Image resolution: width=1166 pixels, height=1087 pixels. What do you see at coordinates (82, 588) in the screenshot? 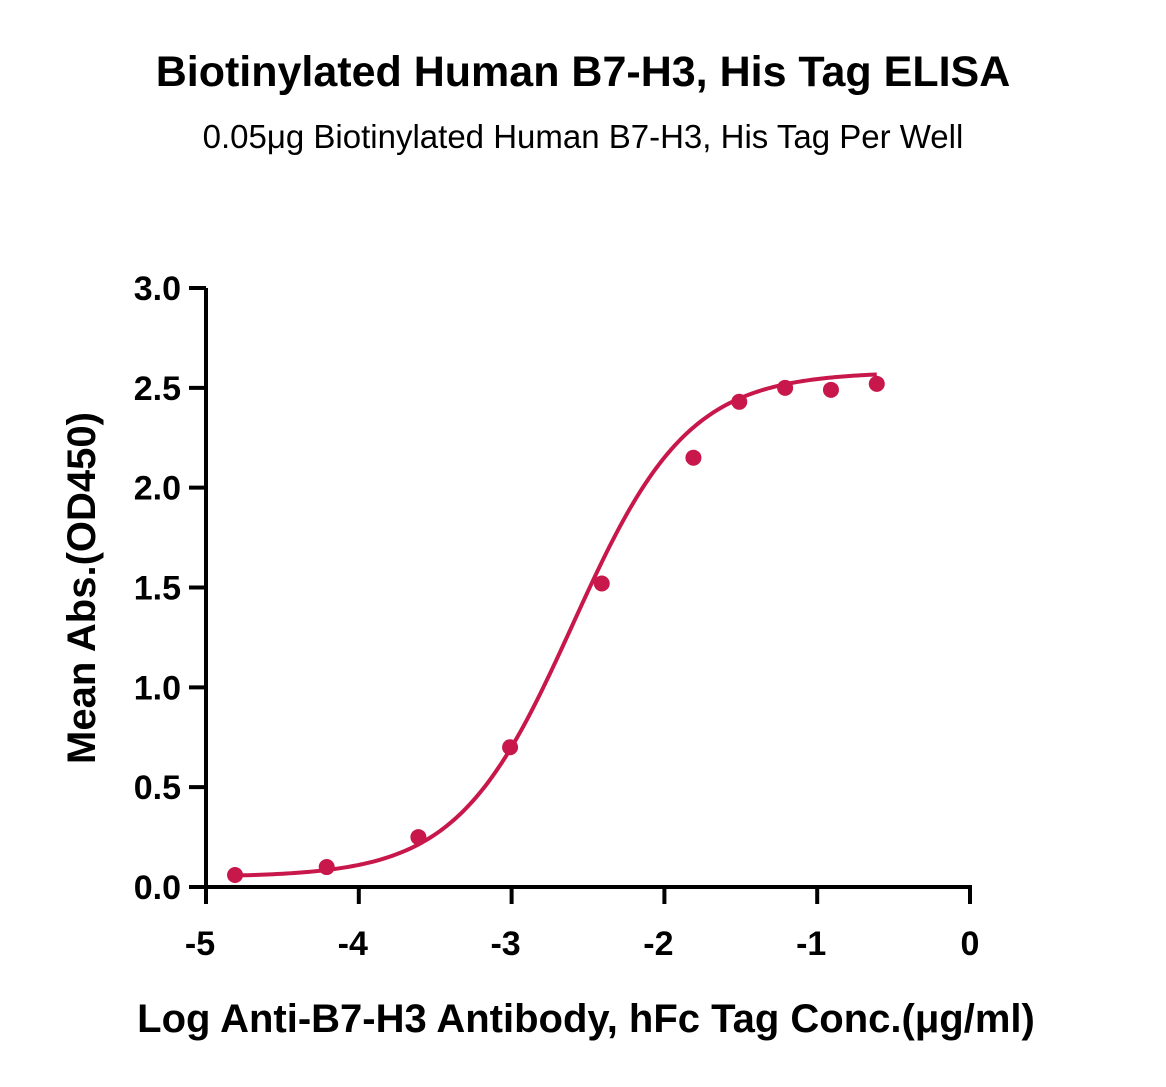
I see `y-axis-label: Mean Abs.(OD450)` at bounding box center [82, 588].